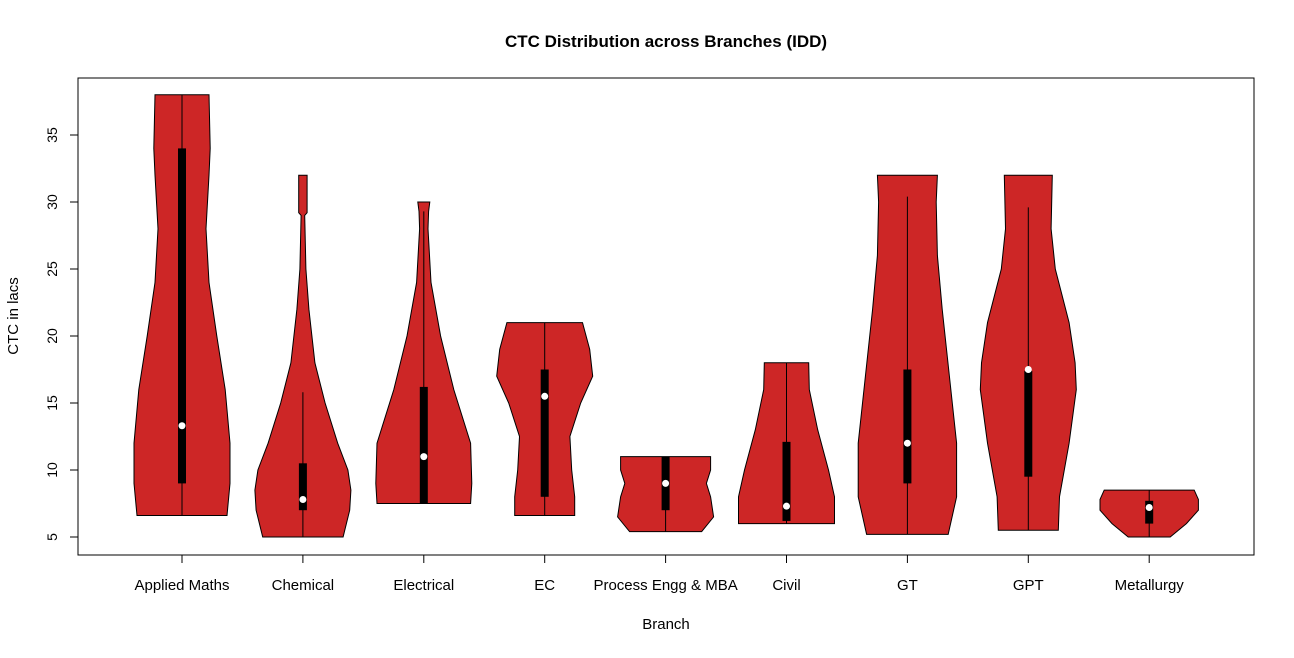 The image size is (1294, 658). What do you see at coordinates (52, 470) in the screenshot?
I see `y-tick-label: 10` at bounding box center [52, 470].